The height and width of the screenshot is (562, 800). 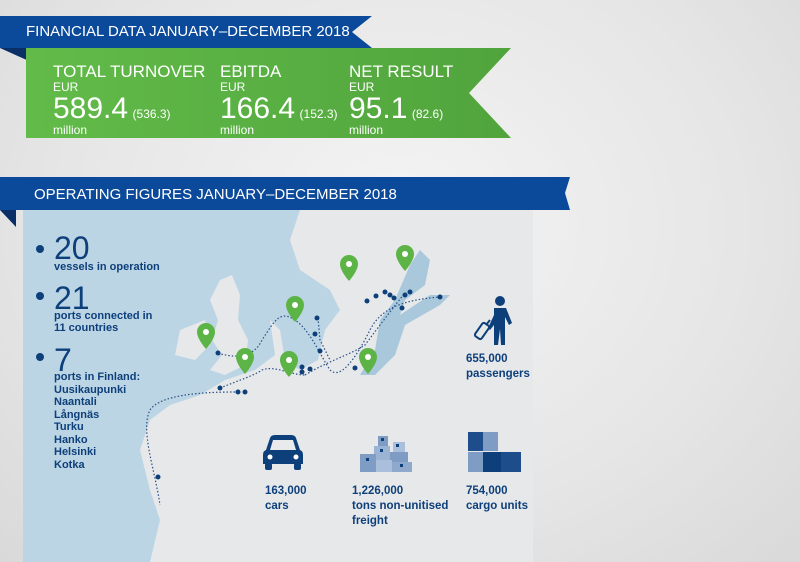 What do you see at coordinates (77, 414) in the screenshot?
I see `port-name: Långnäs` at bounding box center [77, 414].